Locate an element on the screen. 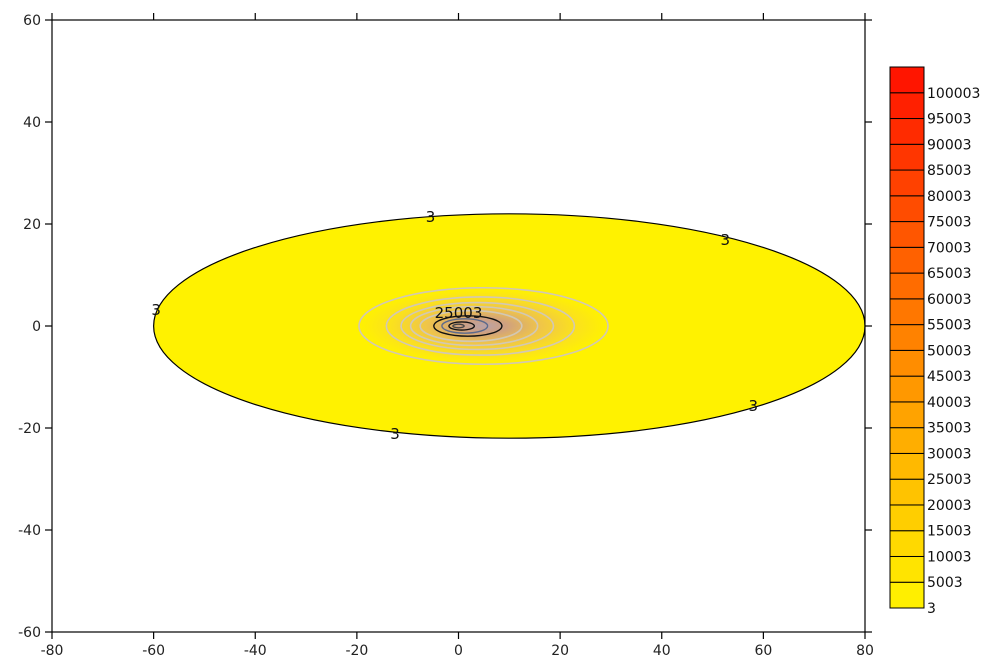  legend-label: 10003 is located at coordinates (949, 557).